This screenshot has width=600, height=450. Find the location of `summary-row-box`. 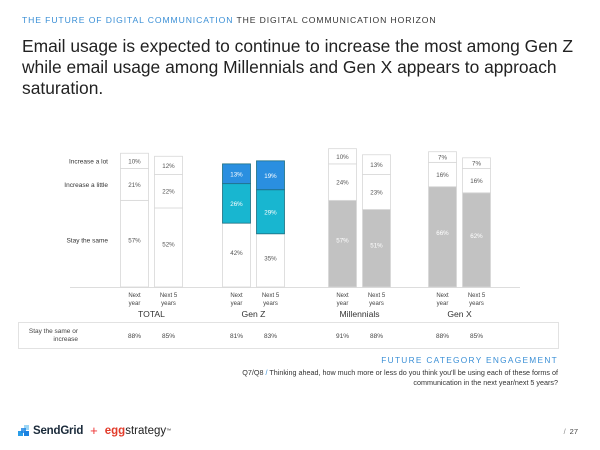

summary-row-box is located at coordinates (288, 335).